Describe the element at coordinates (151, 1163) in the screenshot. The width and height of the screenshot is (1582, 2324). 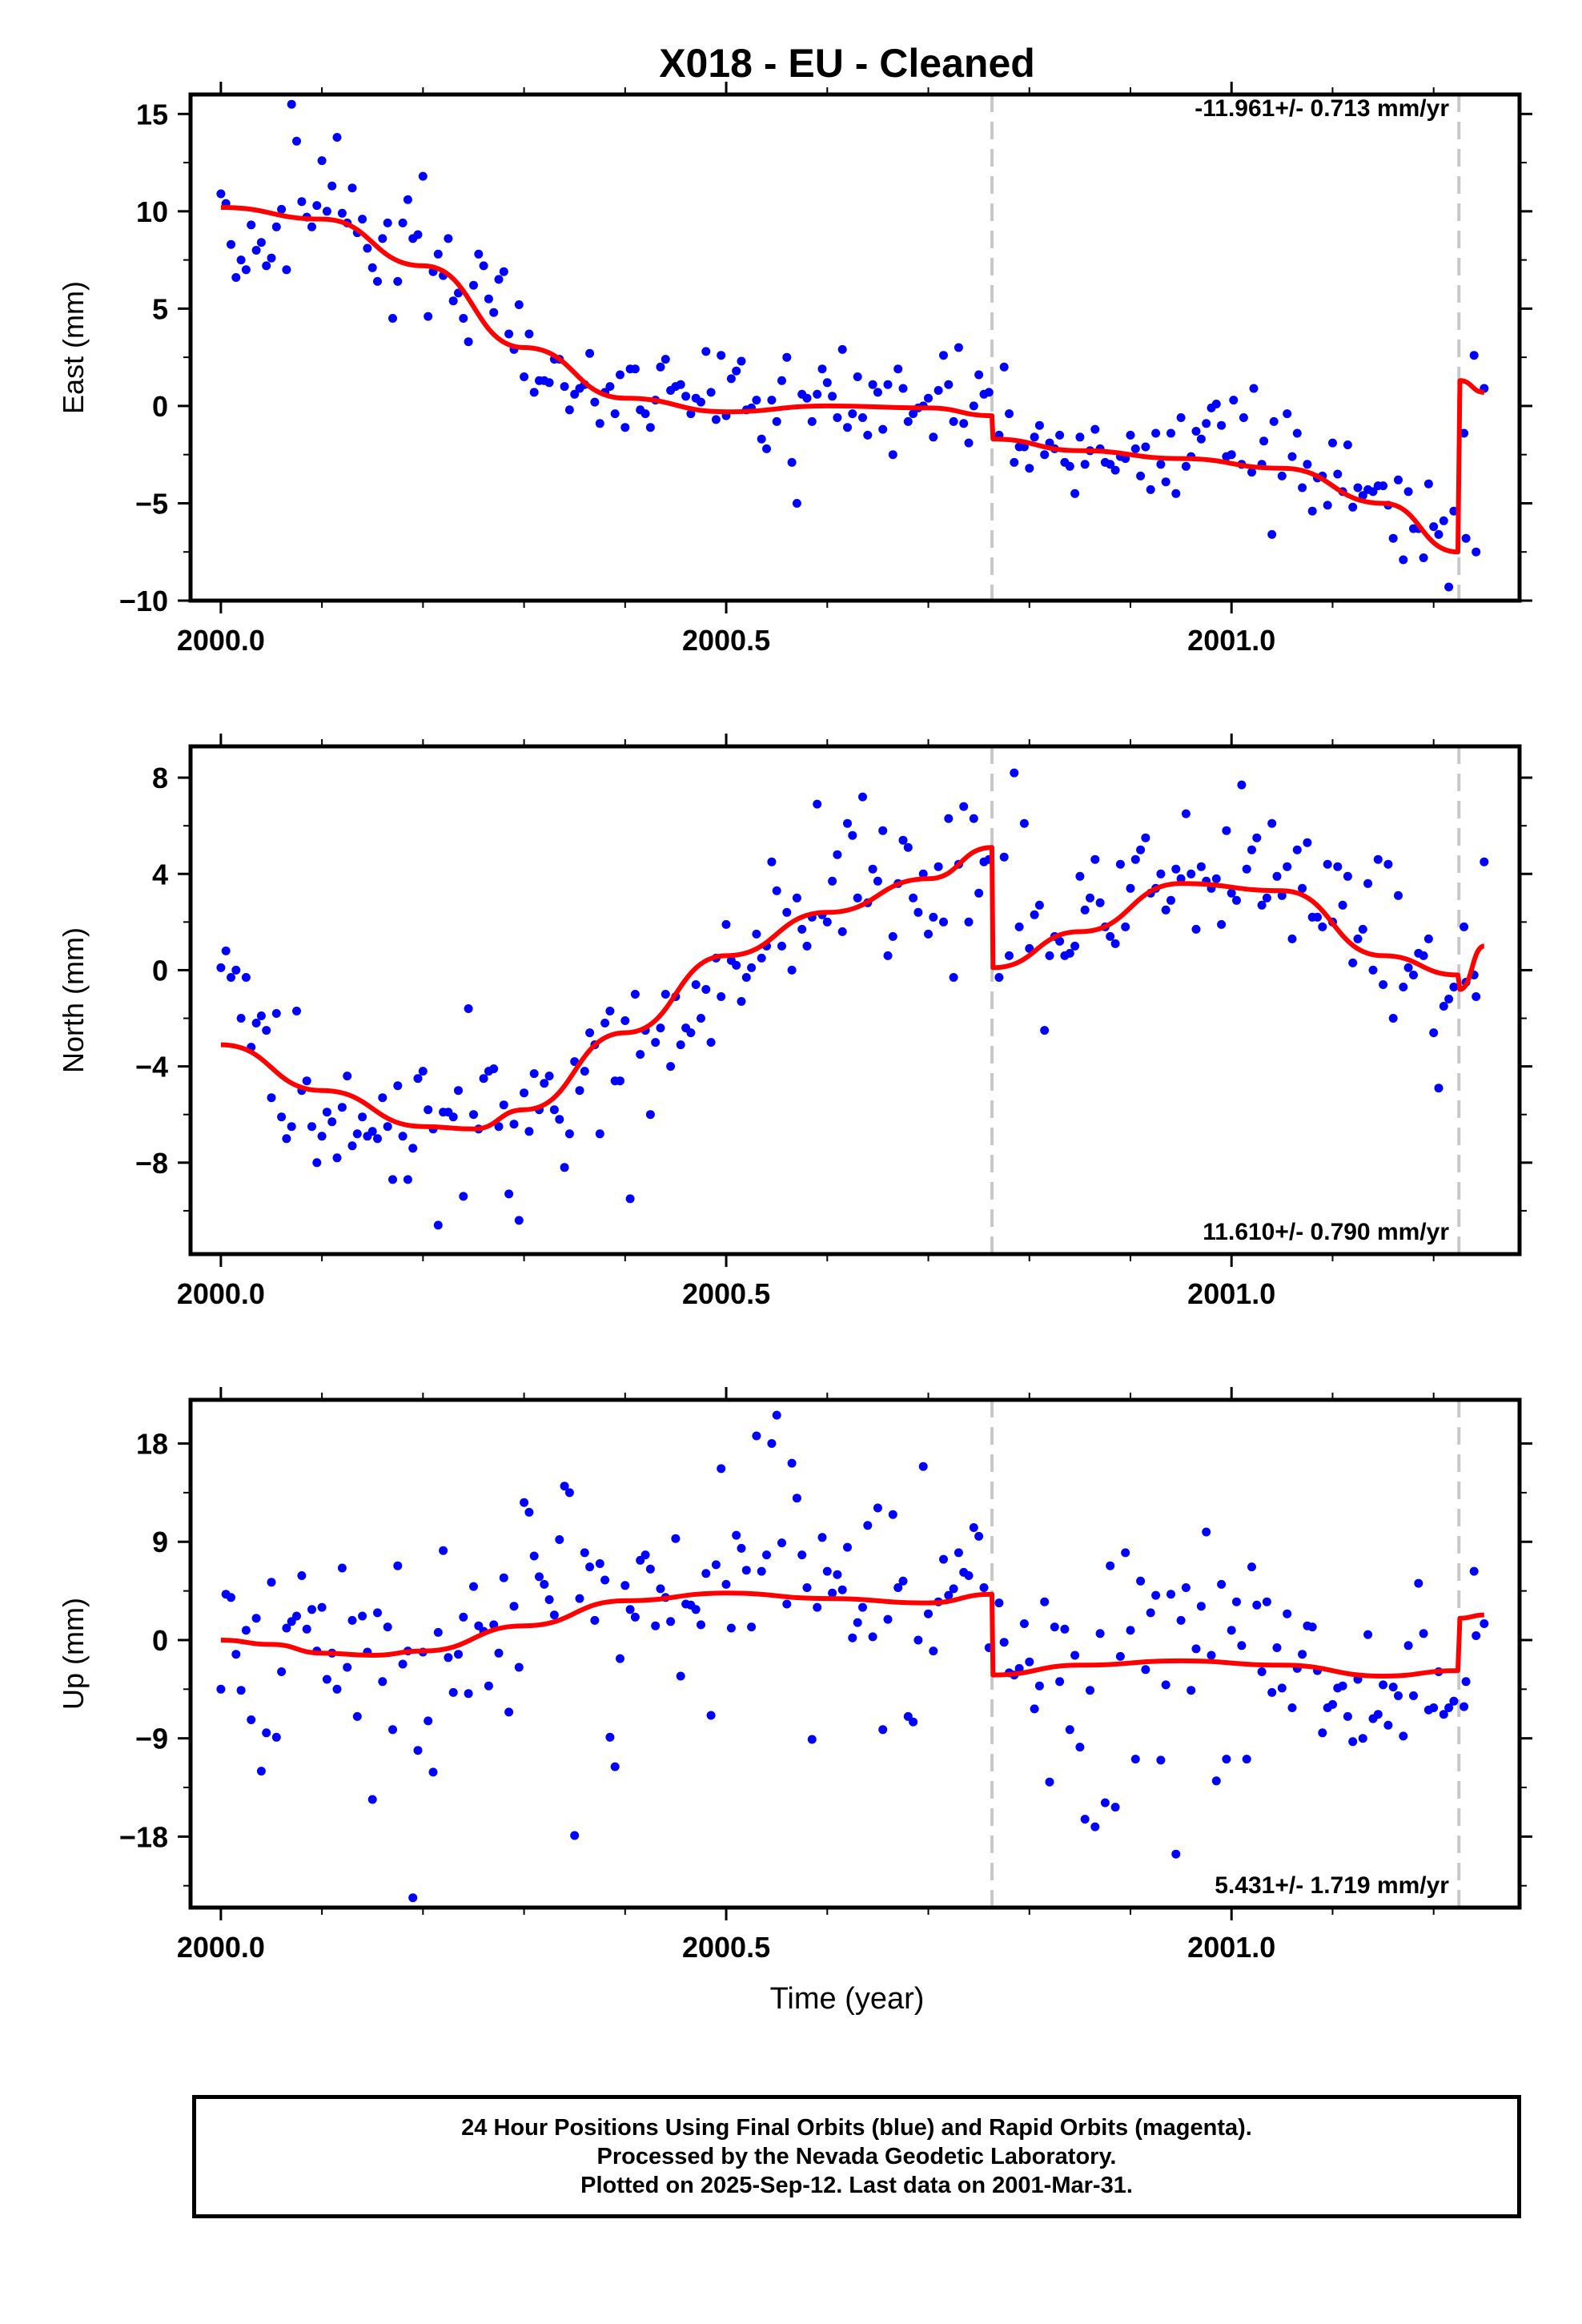
I see `north-ytick-label: −8` at that location.